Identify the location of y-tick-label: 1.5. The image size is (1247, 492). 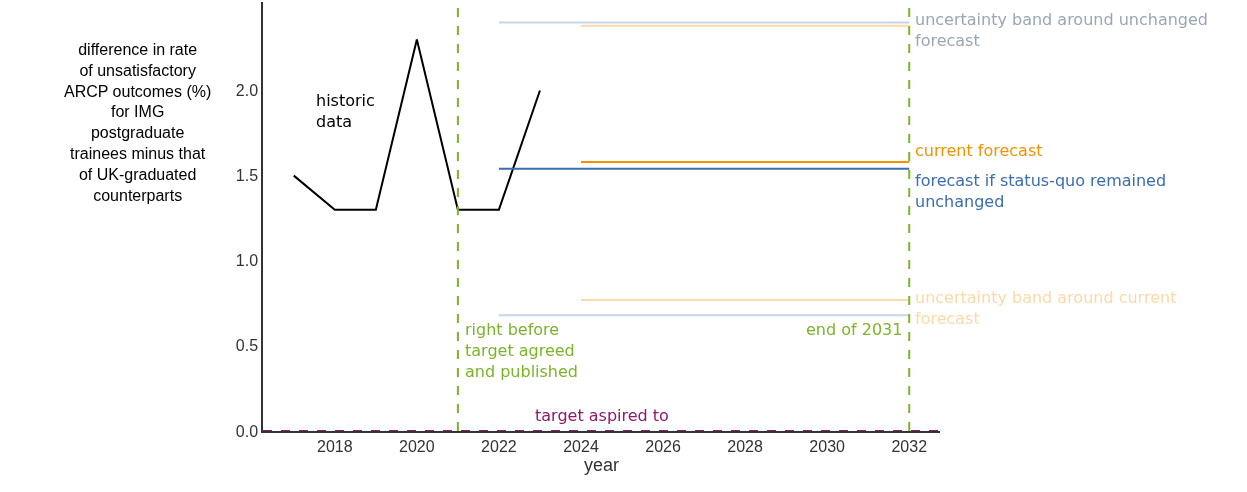
(247, 176).